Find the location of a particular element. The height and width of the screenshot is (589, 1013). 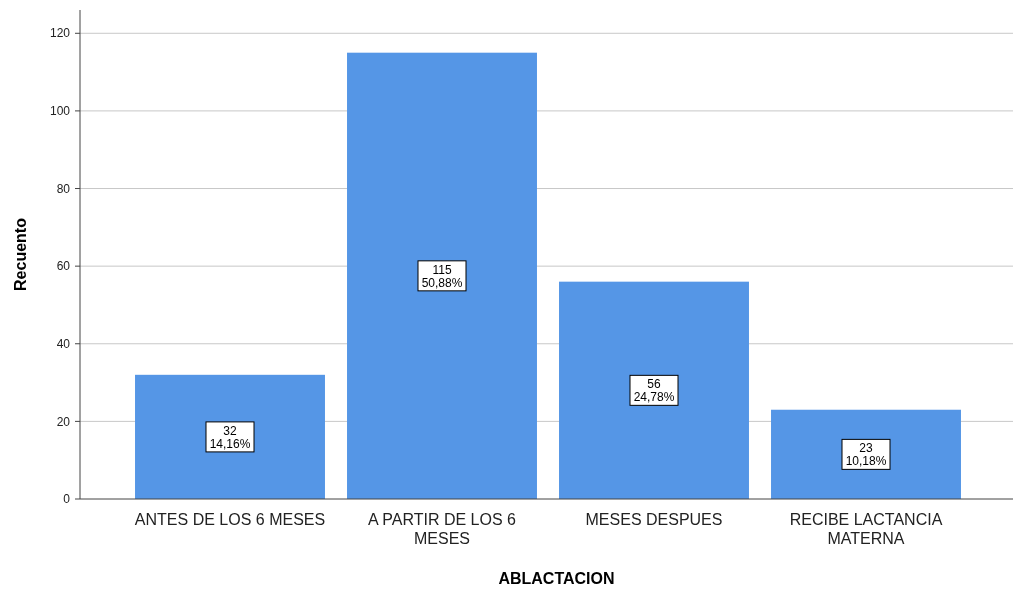

y-tick-label: 40 is located at coordinates (63, 343).